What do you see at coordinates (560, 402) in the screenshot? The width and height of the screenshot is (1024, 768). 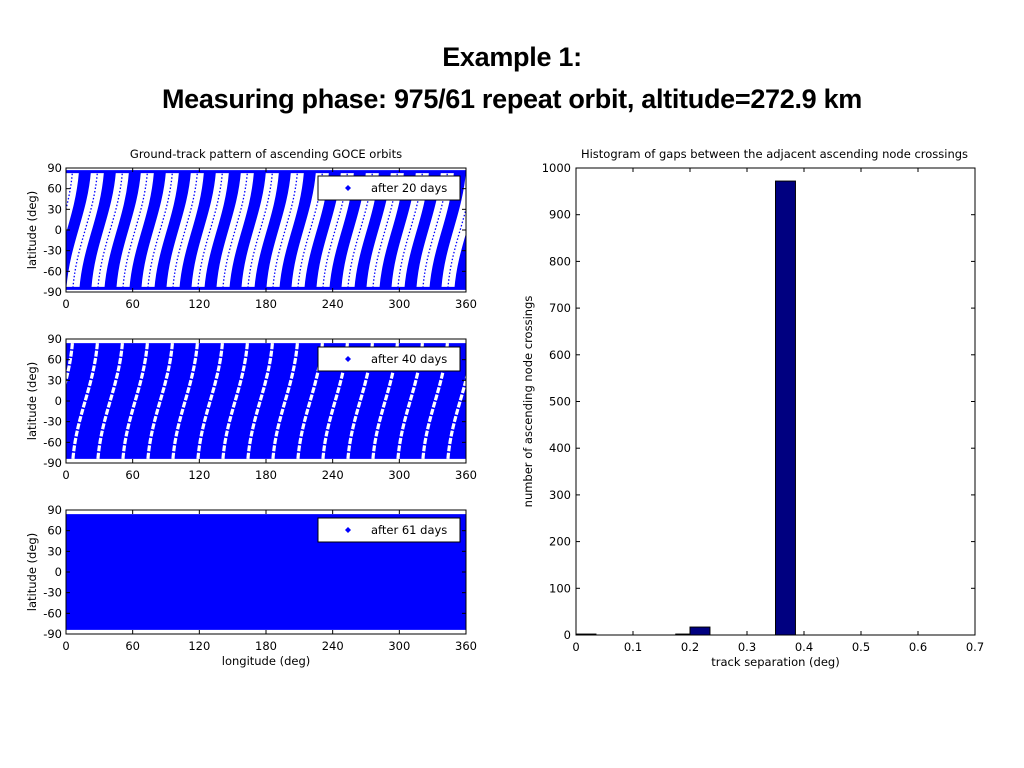 I see `y-tick-label: 500` at bounding box center [560, 402].